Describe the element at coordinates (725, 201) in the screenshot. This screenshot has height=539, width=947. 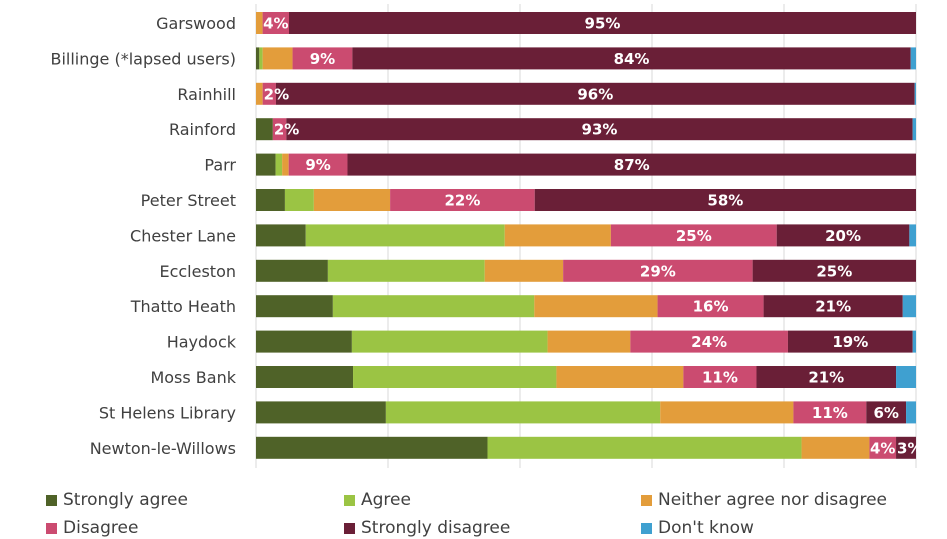
I see `data-label: 58%` at that location.